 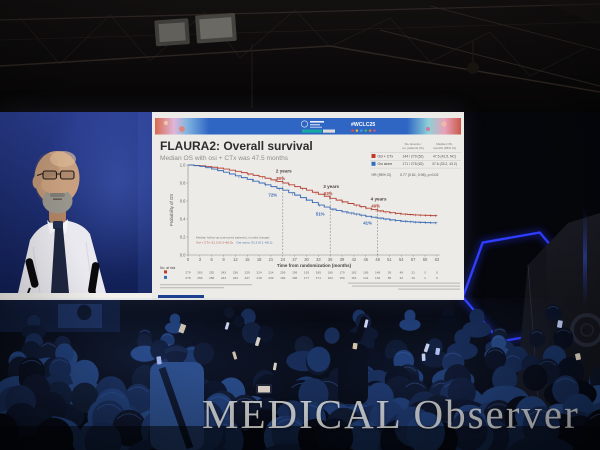 What do you see at coordinates (183, 218) in the screenshot?
I see `y-tick-label: 0.4` at bounding box center [183, 218].